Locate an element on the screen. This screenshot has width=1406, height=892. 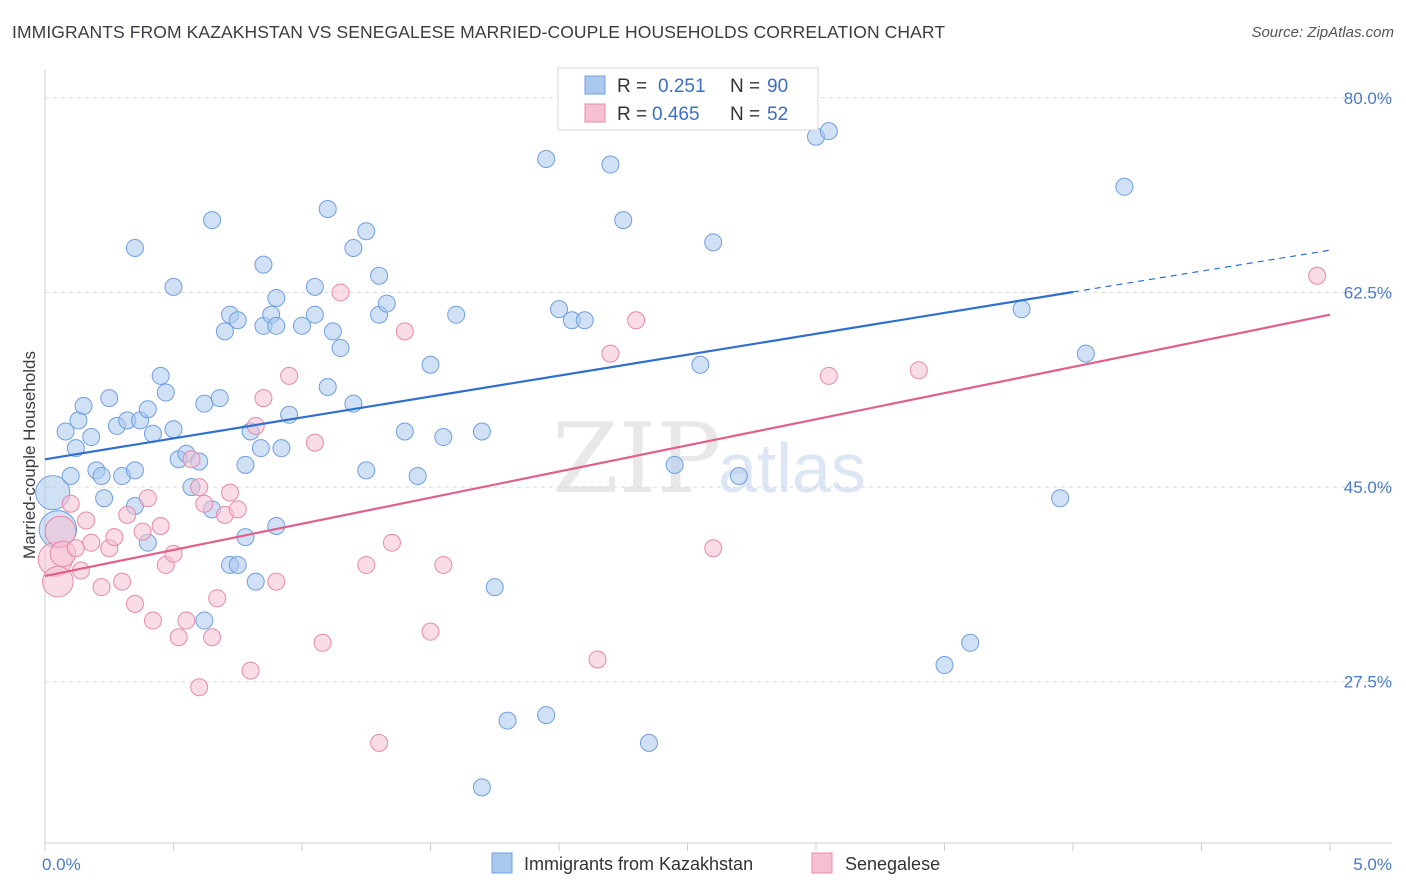
y-tick-label-1: 62.5% is located at coordinates (1368, 292).